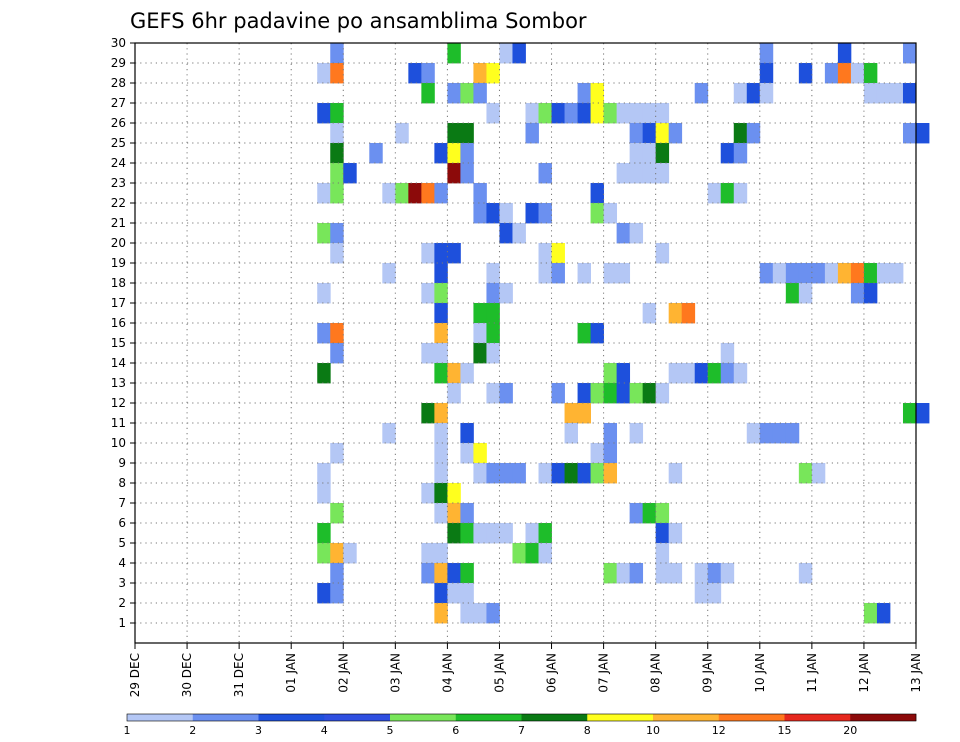  I want to click on y-tick-label: 14, so click(118, 363).